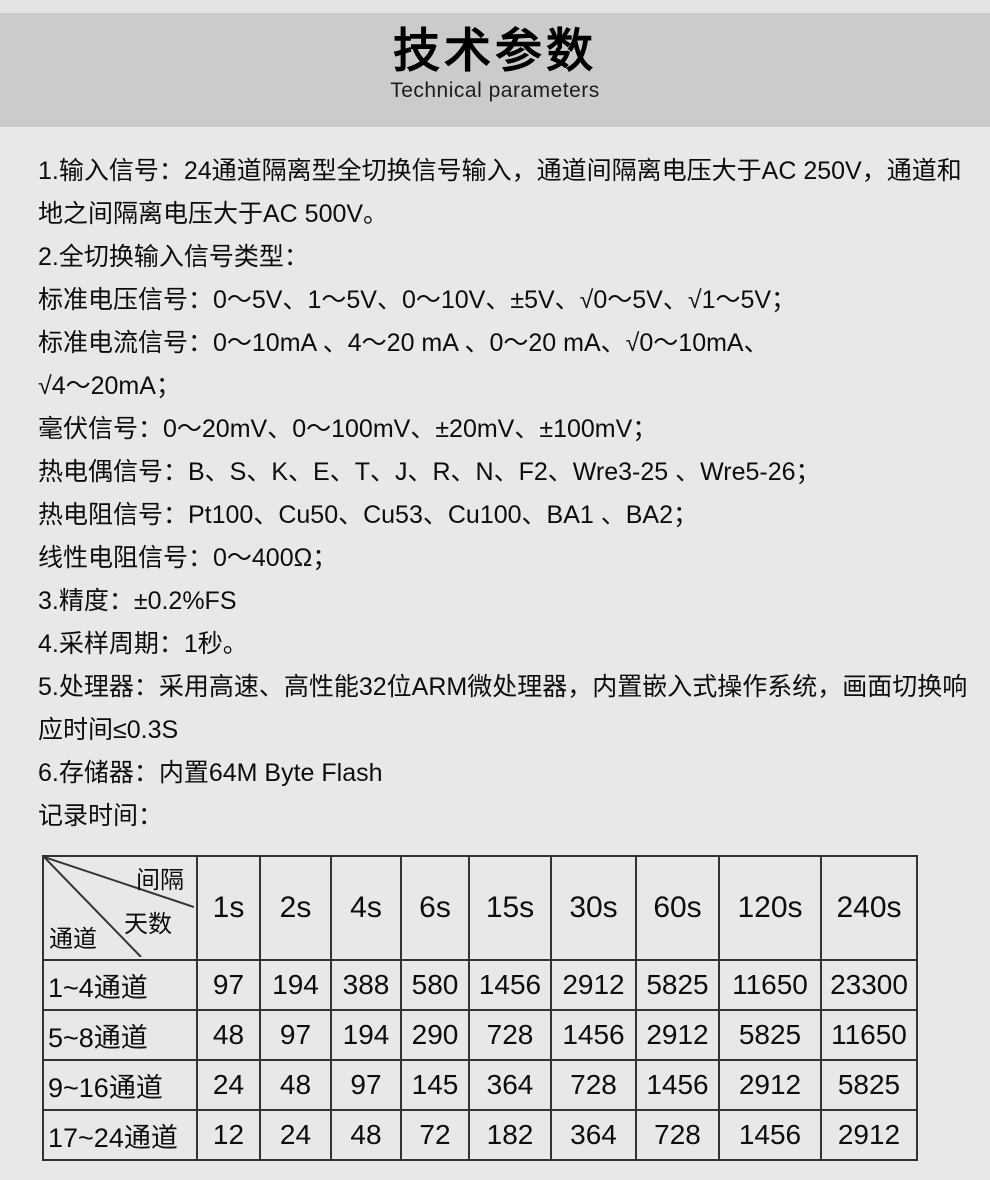  What do you see at coordinates (188, 558) in the screenshot?
I see `spec-line: 线性电阻信号：0～400Ω；` at bounding box center [188, 558].